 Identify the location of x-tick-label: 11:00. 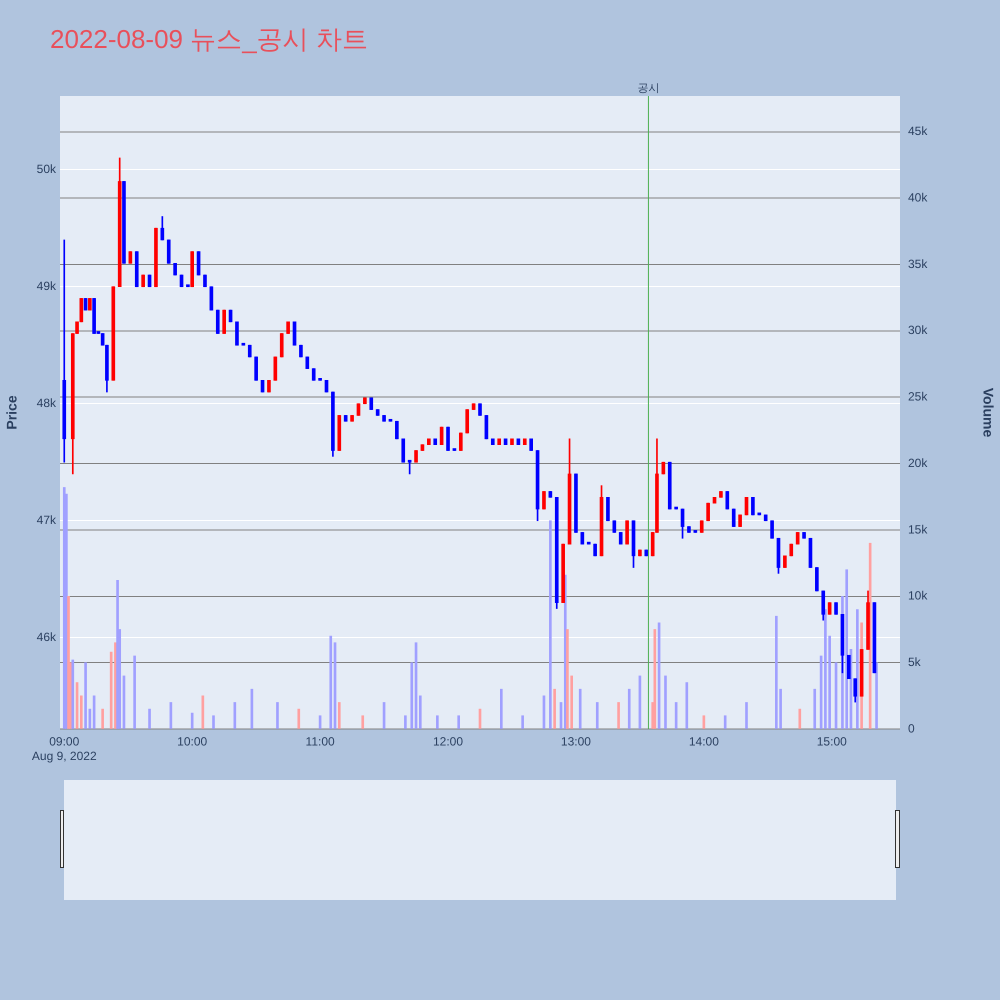
(320, 741).